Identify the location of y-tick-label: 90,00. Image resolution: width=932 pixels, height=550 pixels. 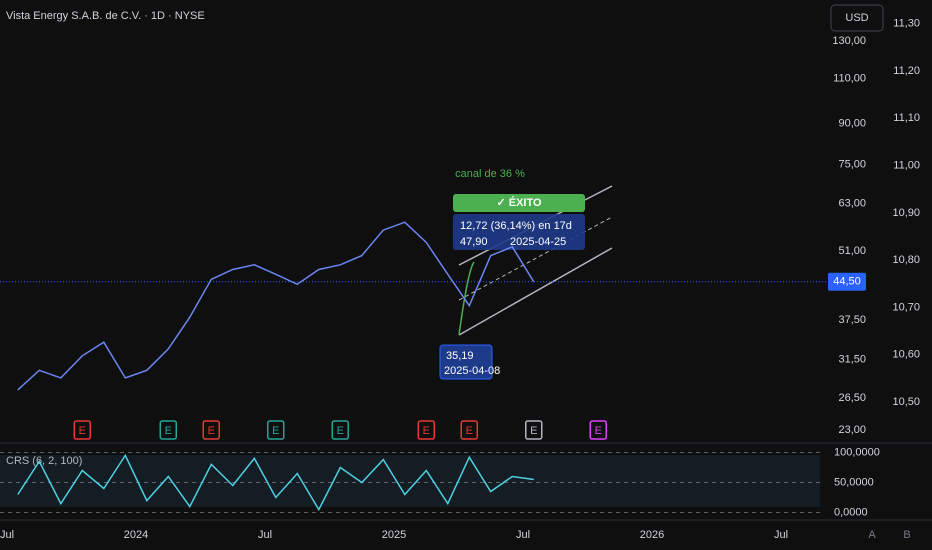
(852, 123).